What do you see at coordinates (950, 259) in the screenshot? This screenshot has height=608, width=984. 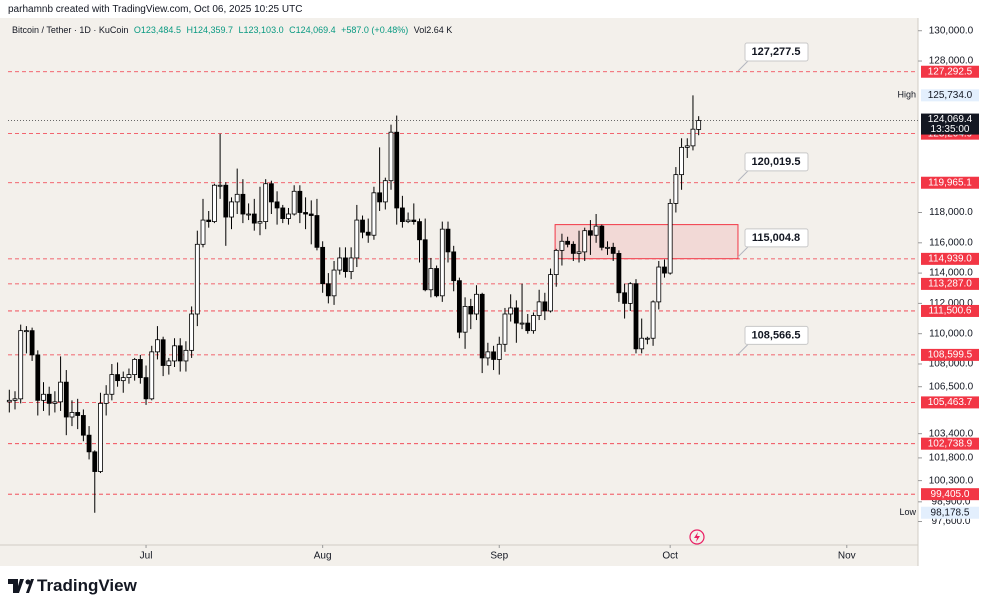 I see `level-label: 114,939.0` at bounding box center [950, 259].